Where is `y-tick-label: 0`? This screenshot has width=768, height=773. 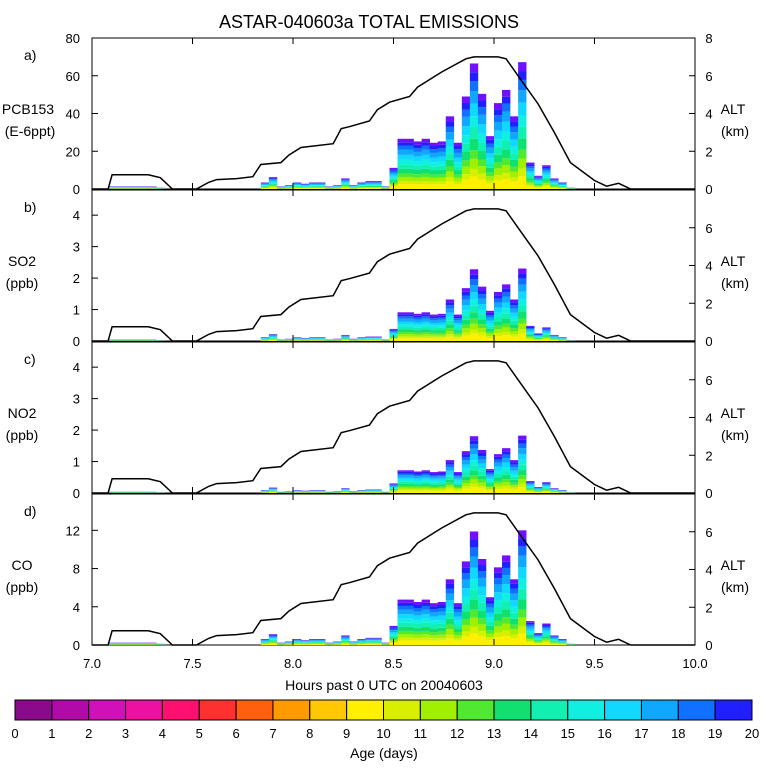 y-tick-label: 0 is located at coordinates (76, 493).